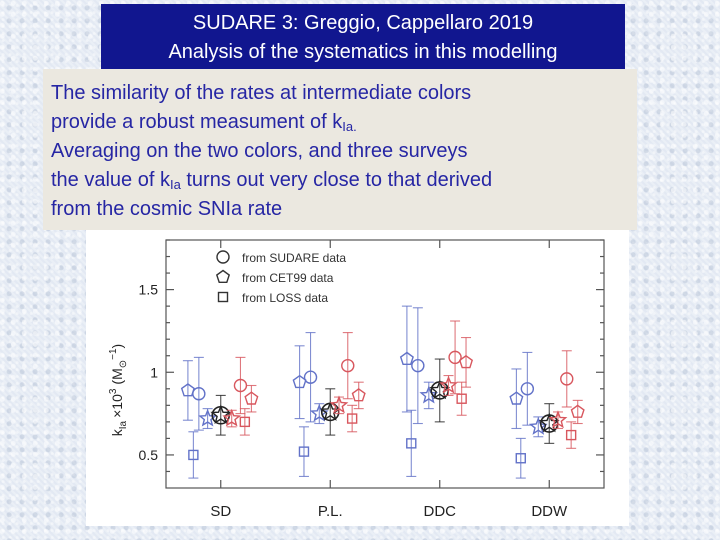 The width and height of the screenshot is (720, 540). I want to click on x-tick-label: DDC, so click(440, 511).